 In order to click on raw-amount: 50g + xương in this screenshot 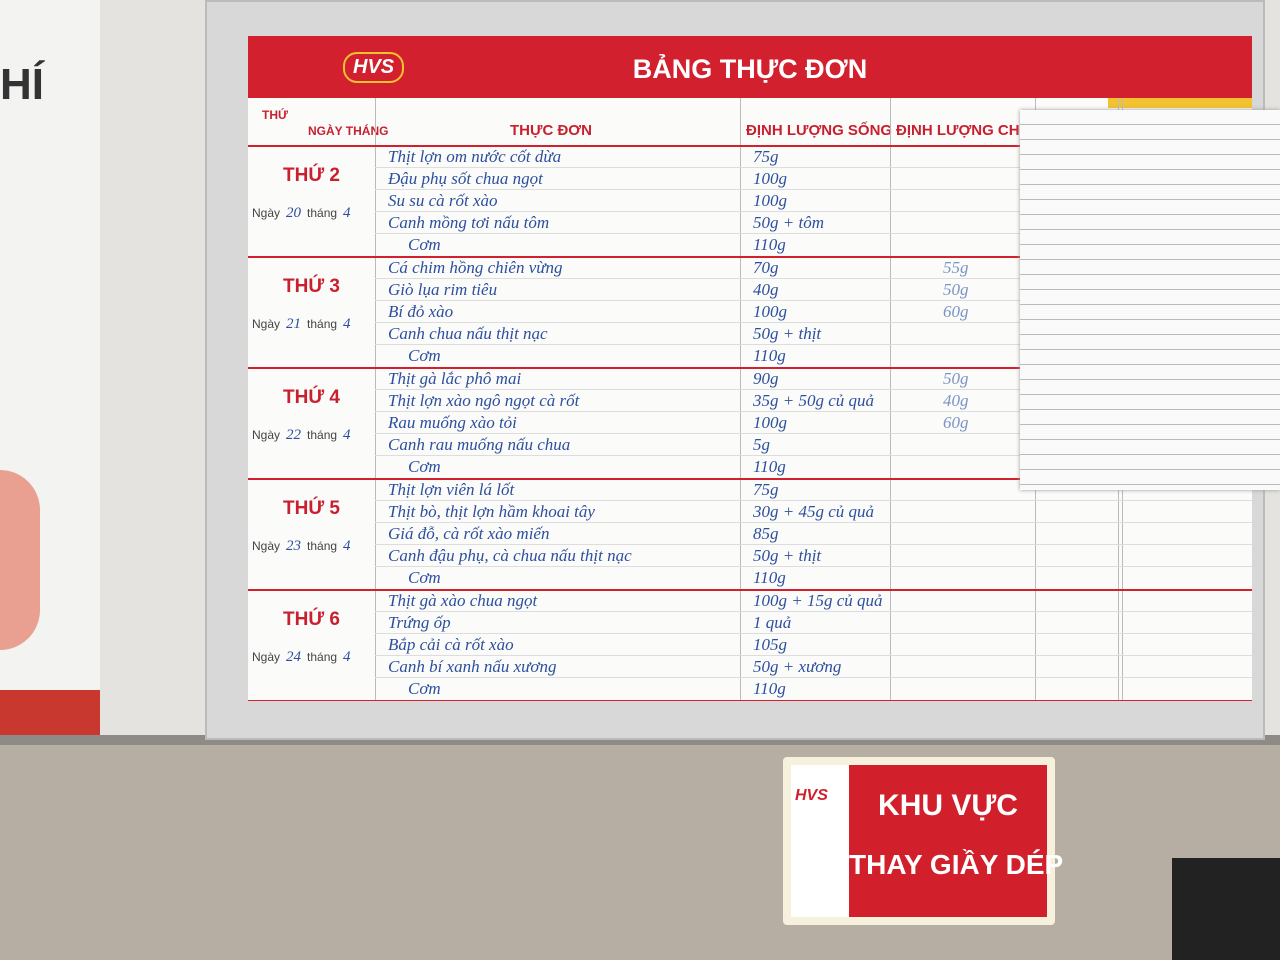, I will do `click(797, 666)`.